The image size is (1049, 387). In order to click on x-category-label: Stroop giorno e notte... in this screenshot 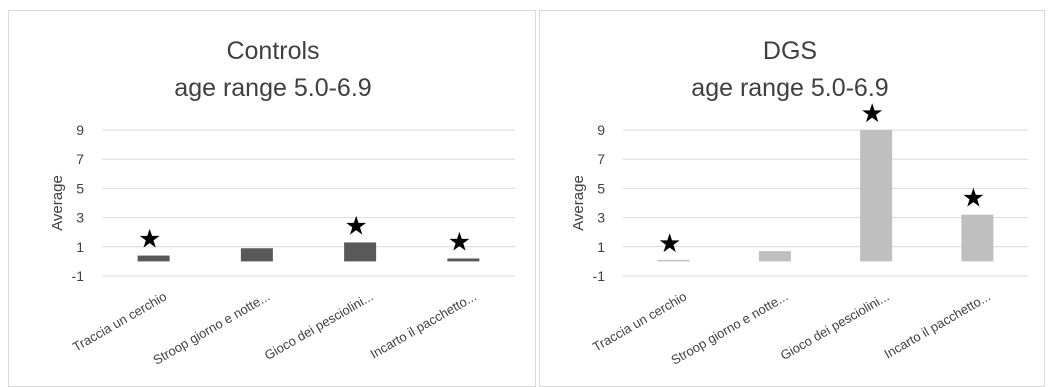, I will do `click(211, 328)`.